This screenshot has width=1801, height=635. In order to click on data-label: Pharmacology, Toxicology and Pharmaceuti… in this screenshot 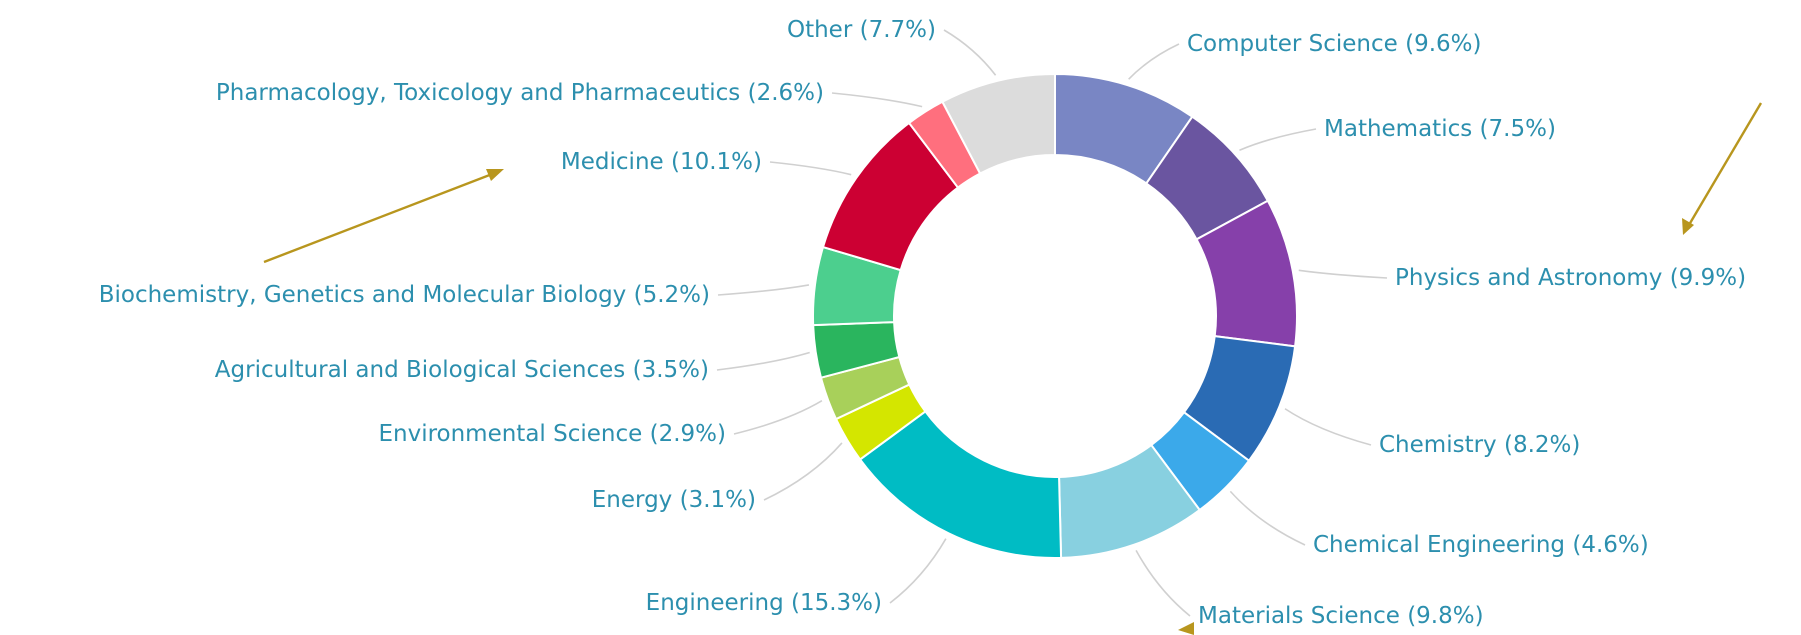, I will do `click(520, 93)`.